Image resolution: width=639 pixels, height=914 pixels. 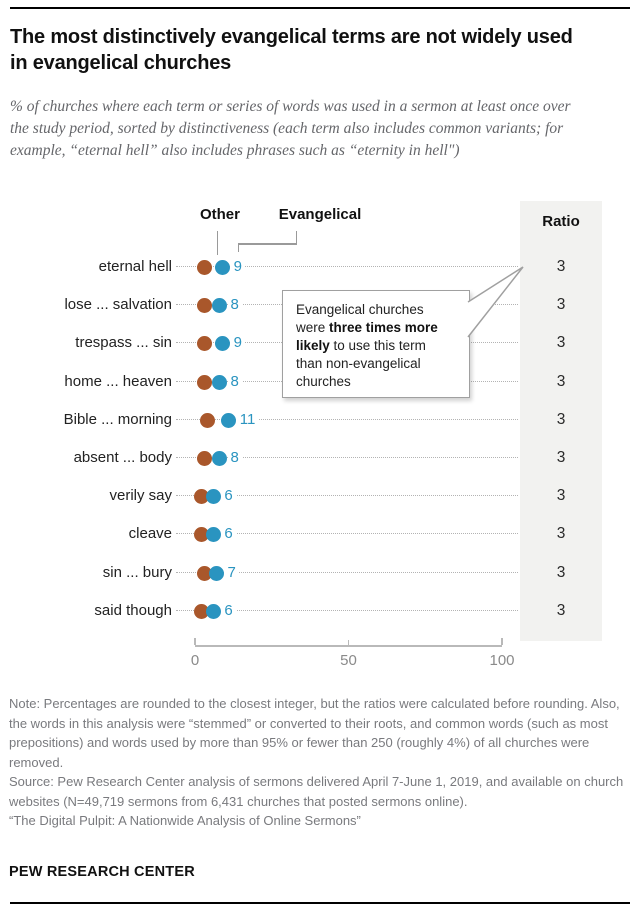 What do you see at coordinates (135, 266) in the screenshot?
I see `category-label: eternal hell` at bounding box center [135, 266].